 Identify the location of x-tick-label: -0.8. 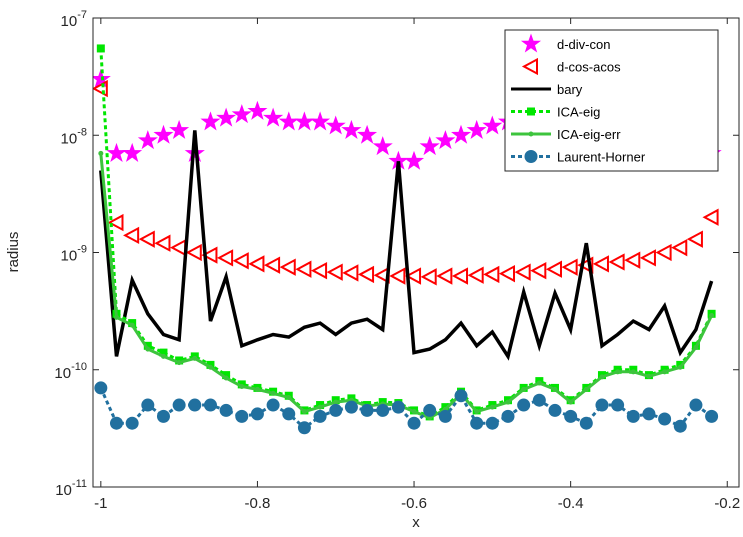
(258, 503).